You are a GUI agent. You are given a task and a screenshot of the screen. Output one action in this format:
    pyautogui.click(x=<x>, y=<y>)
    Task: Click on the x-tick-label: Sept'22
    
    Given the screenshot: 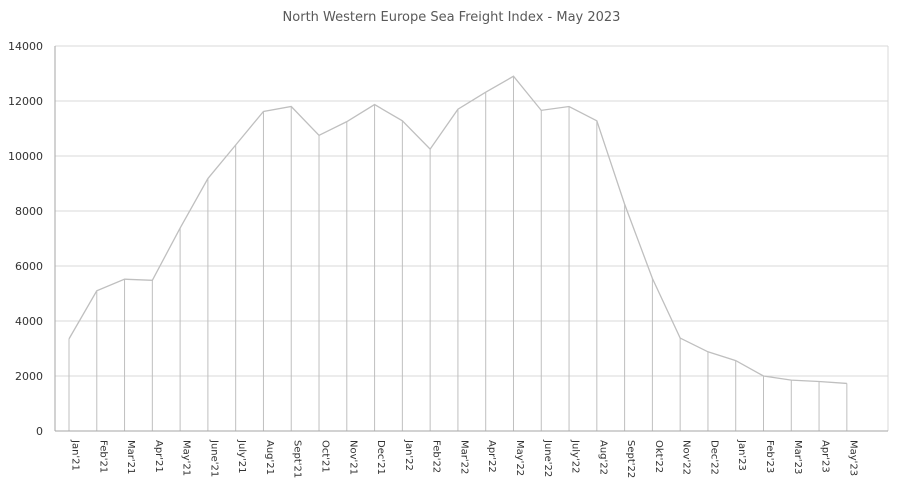 What is the action you would take?
    pyautogui.click(x=630, y=459)
    